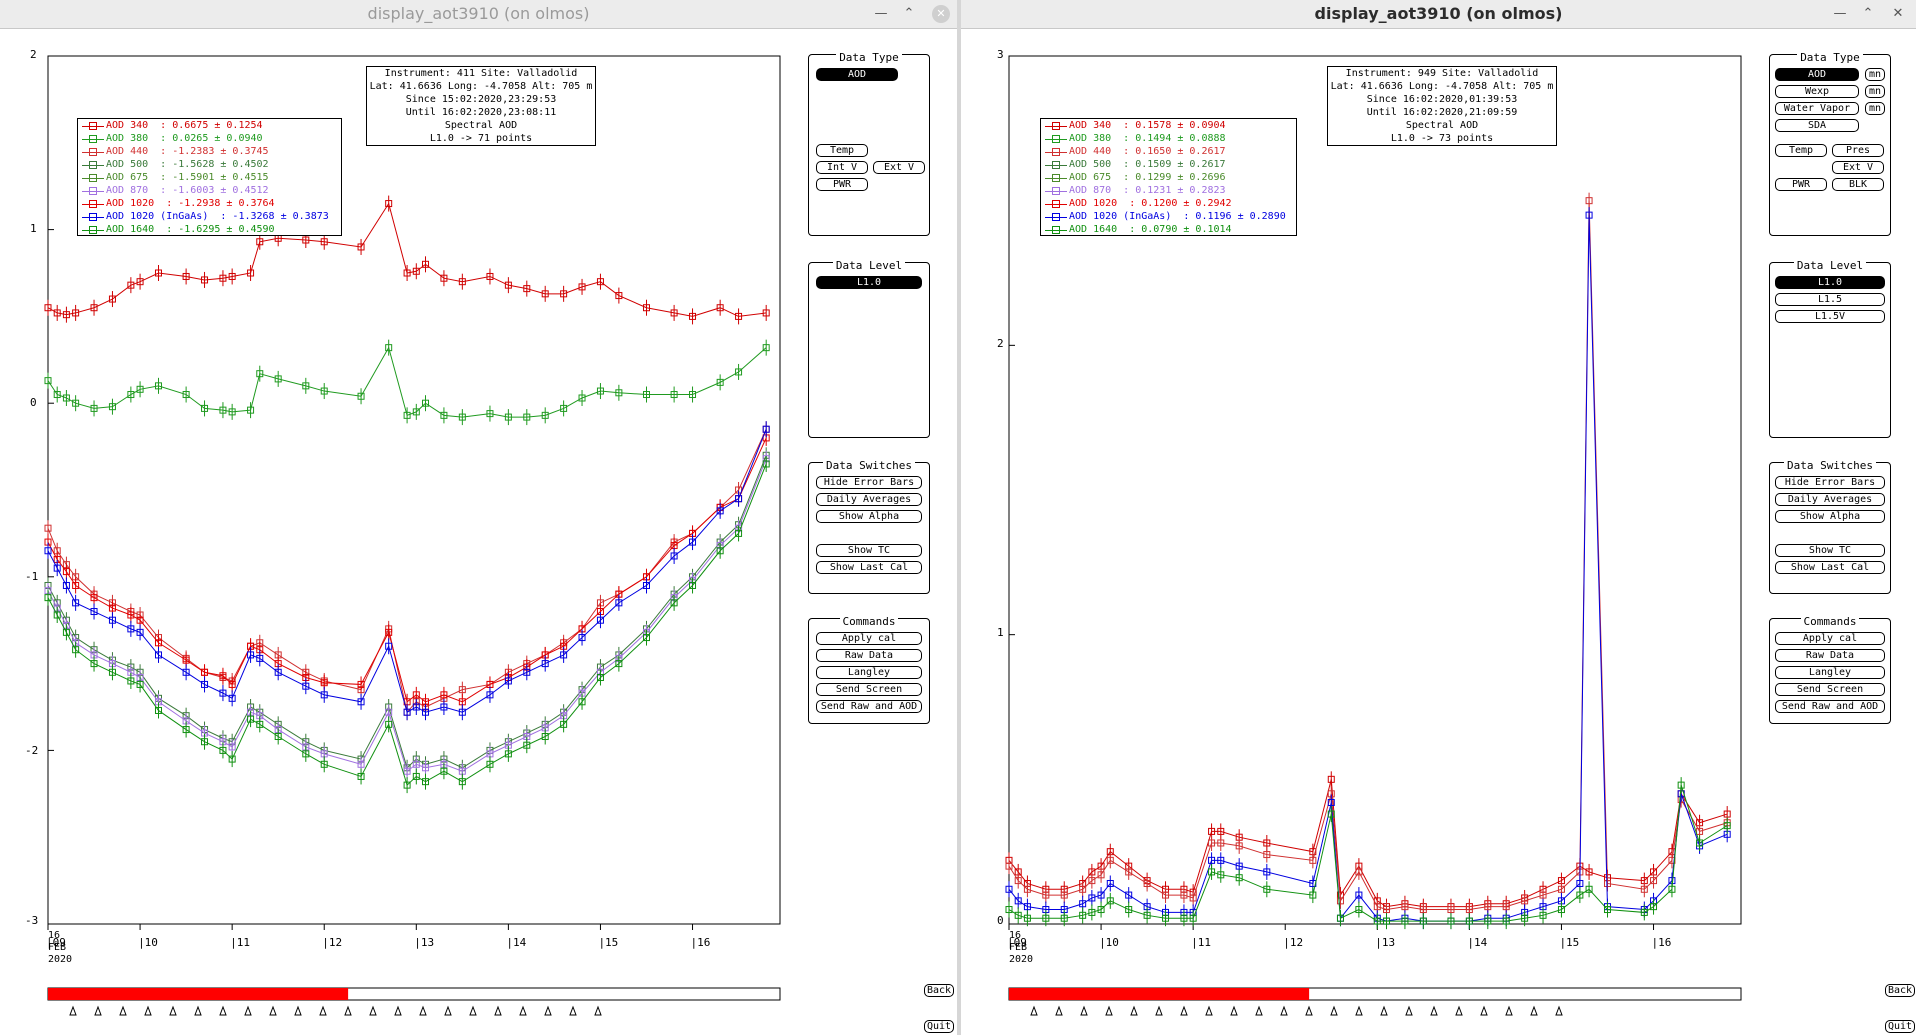 This screenshot has width=1916, height=1035. I want to click on water-vapor-button: Water Vapor, so click(1817, 108).